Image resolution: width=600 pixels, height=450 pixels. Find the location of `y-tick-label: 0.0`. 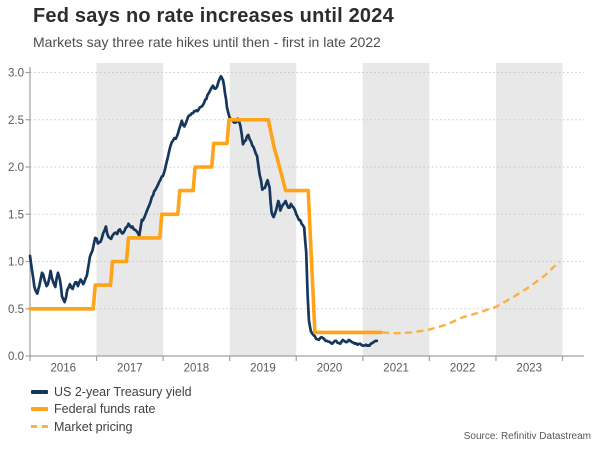

y-tick-label: 0.0 is located at coordinates (16, 357).